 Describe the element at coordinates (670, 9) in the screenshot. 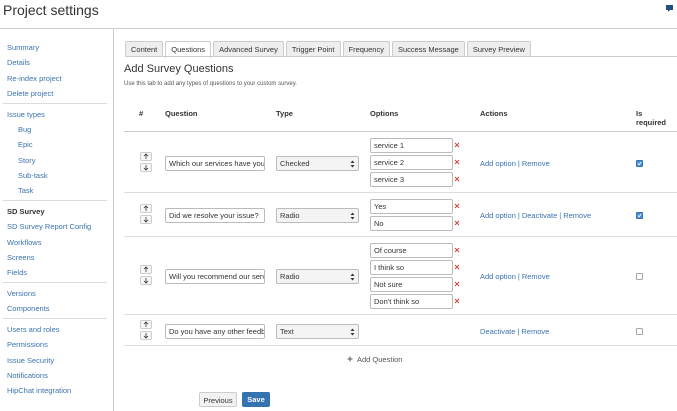

I see `feedback-icon` at that location.